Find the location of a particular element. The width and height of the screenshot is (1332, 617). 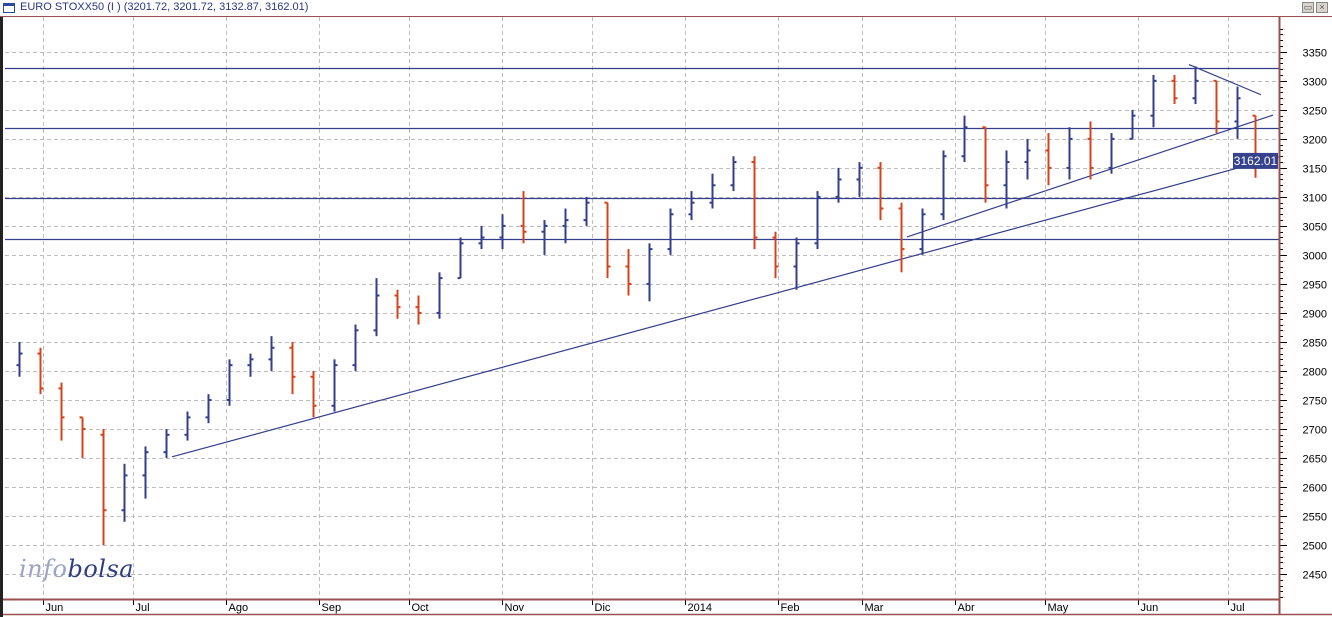

last-price-label: 3162.01 is located at coordinates (1256, 161).